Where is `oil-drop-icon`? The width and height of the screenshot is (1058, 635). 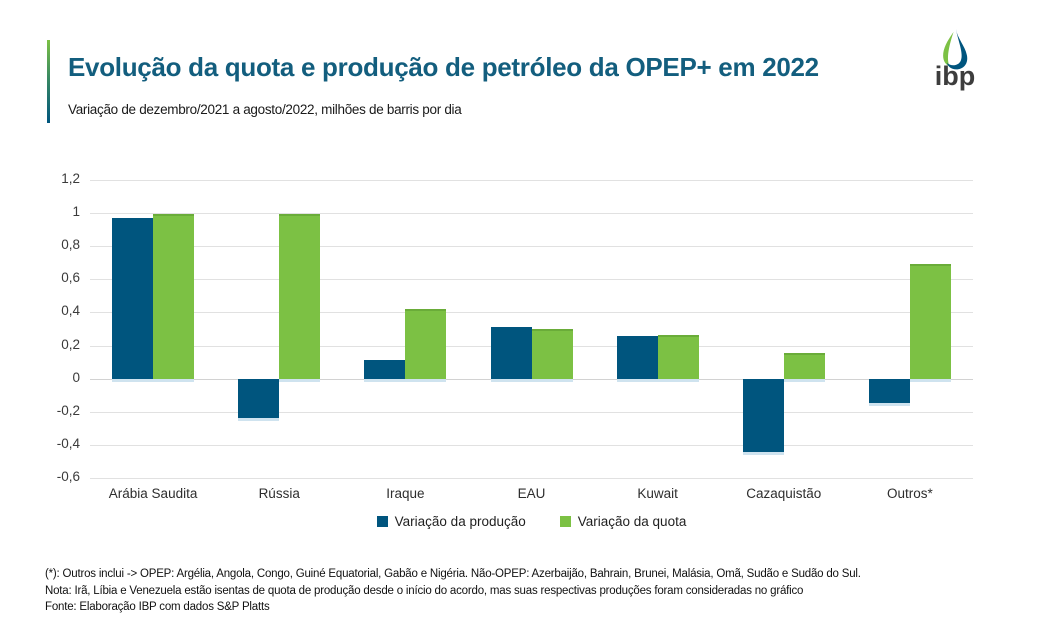 oil-drop-icon is located at coordinates (955, 49).